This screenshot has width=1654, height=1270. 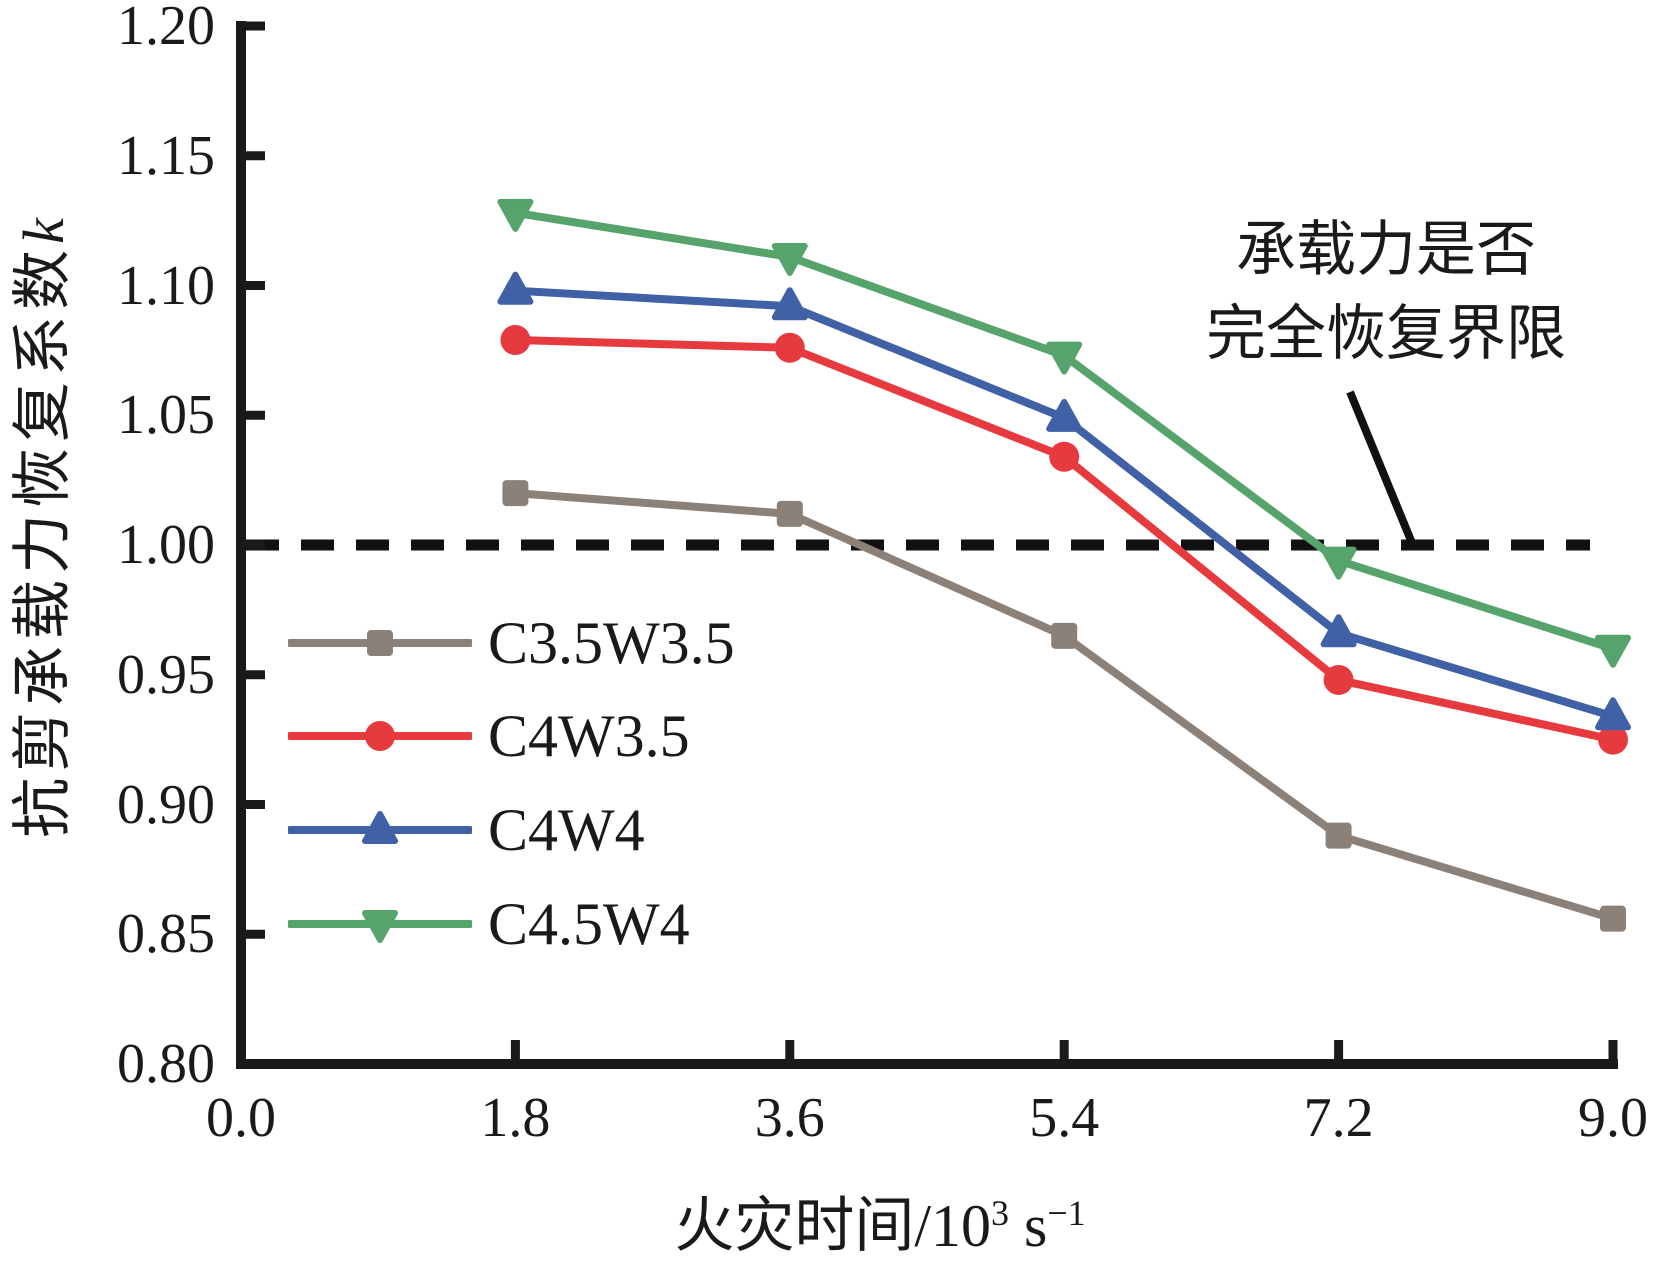 I want to click on data-point-C4W3.5-x1.8, so click(x=515, y=339).